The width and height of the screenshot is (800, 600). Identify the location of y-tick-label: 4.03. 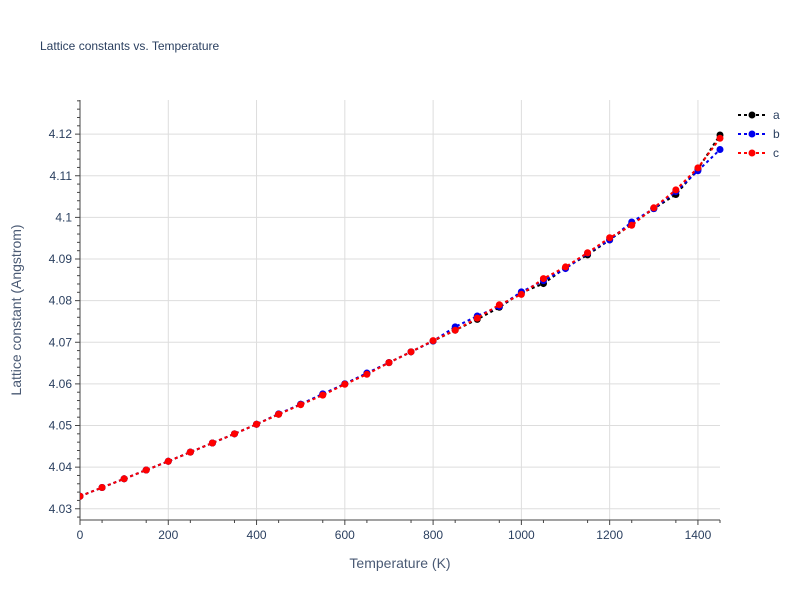
(61, 509).